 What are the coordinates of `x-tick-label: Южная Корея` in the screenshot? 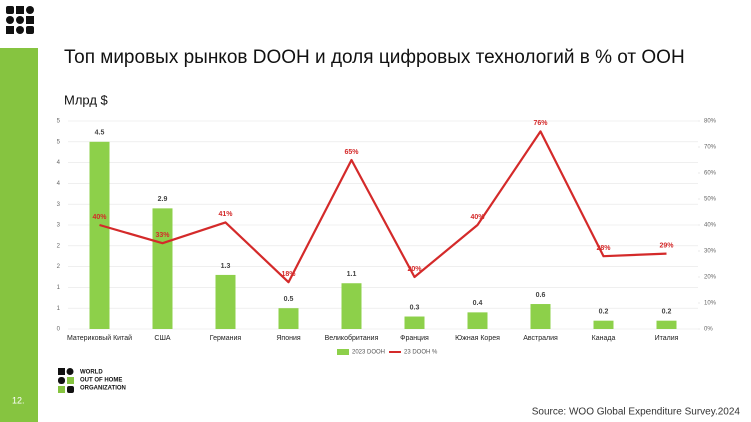 It's located at (477, 338).